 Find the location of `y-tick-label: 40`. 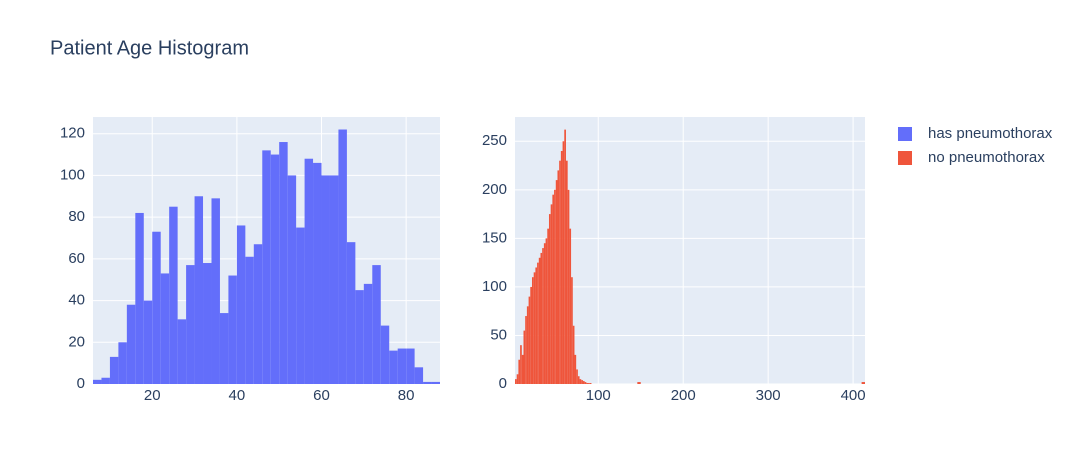

y-tick-label: 40 is located at coordinates (76, 300).